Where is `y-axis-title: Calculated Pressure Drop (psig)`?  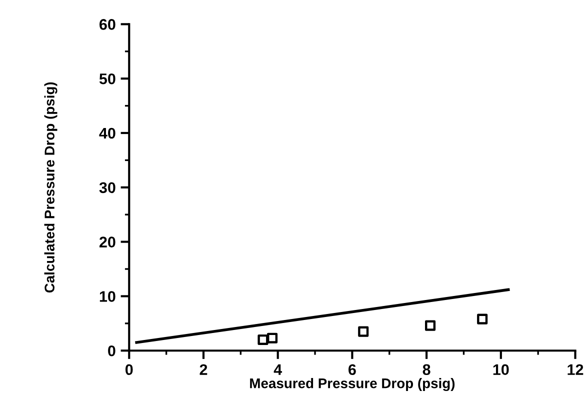 y-axis-title: Calculated Pressure Drop (psig) is located at coordinates (51, 187).